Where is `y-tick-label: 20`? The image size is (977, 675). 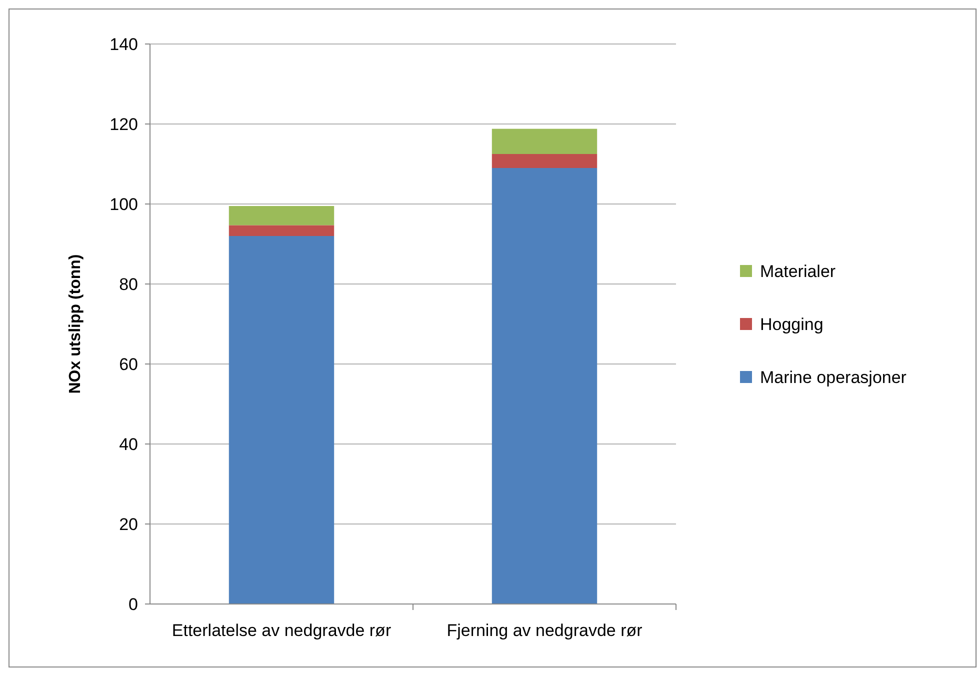
y-tick-label: 20 is located at coordinates (128, 524).